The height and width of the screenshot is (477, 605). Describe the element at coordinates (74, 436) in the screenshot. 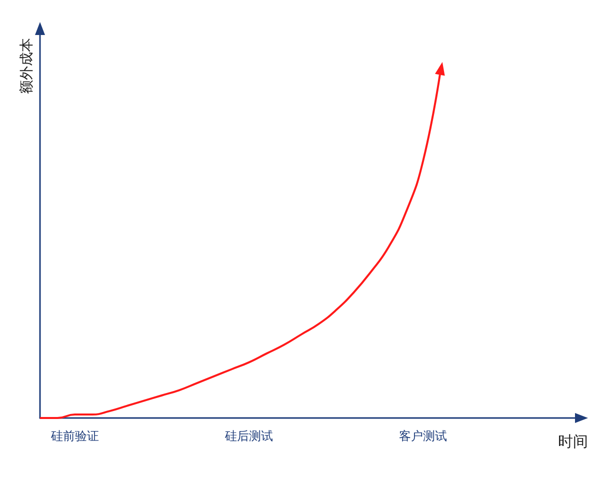

I see `x-tick-label: 硅前验证` at that location.